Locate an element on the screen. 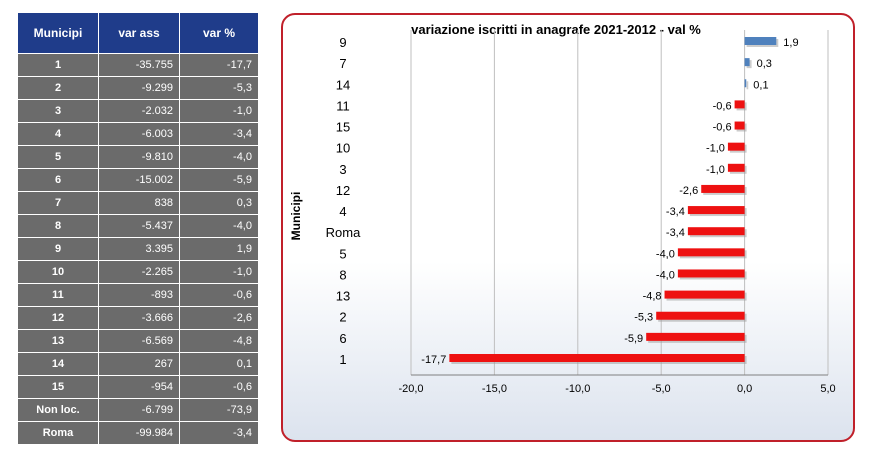 This screenshot has width=873, height=456. cell-municipio: 12 is located at coordinates (58, 317).